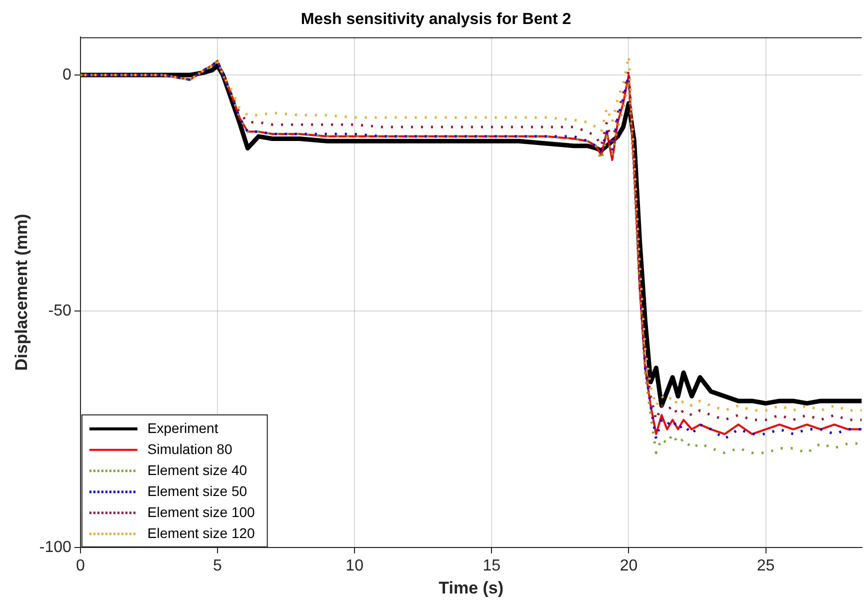  Describe the element at coordinates (55, 547) in the screenshot. I see `y-tick-label: -100` at that location.